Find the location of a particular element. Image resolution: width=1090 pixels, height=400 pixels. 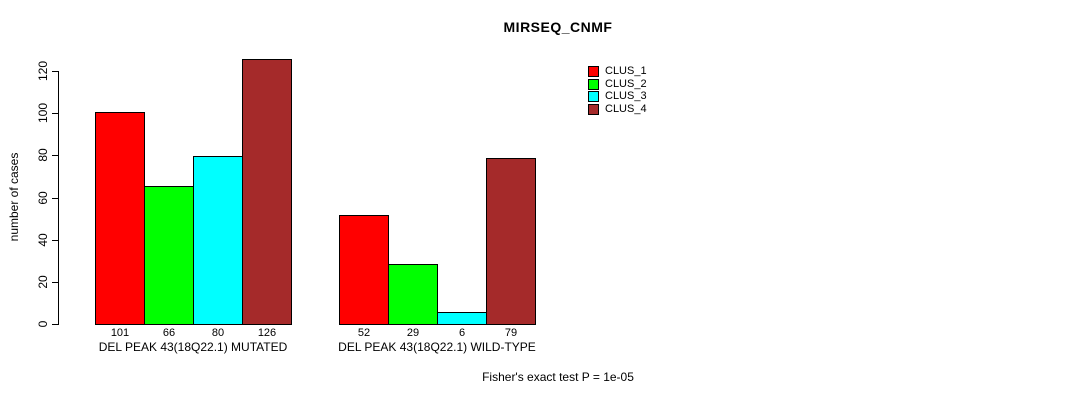

legend-label-clus3: CLUS_3 is located at coordinates (626, 96).